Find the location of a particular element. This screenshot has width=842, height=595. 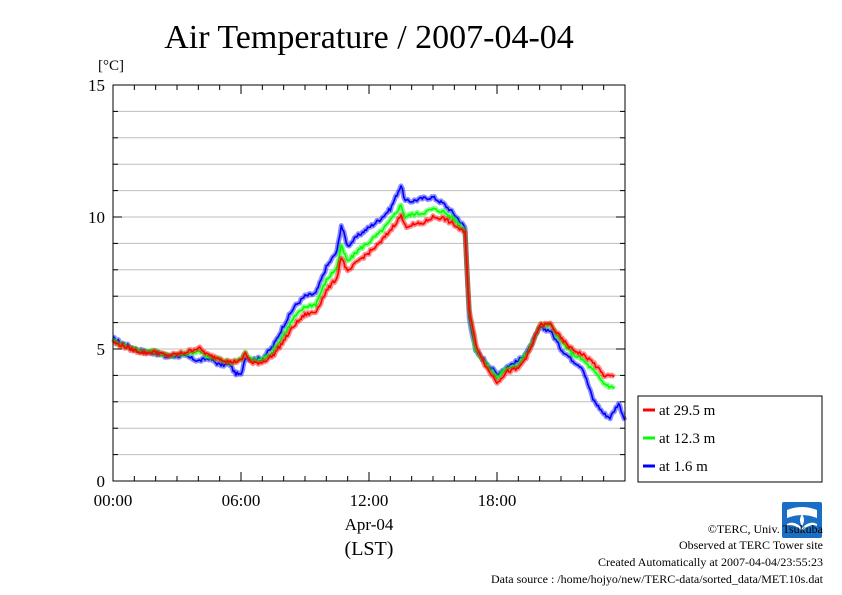

chart-title: Air Temperature / 2007-04-04 is located at coordinates (369, 37).